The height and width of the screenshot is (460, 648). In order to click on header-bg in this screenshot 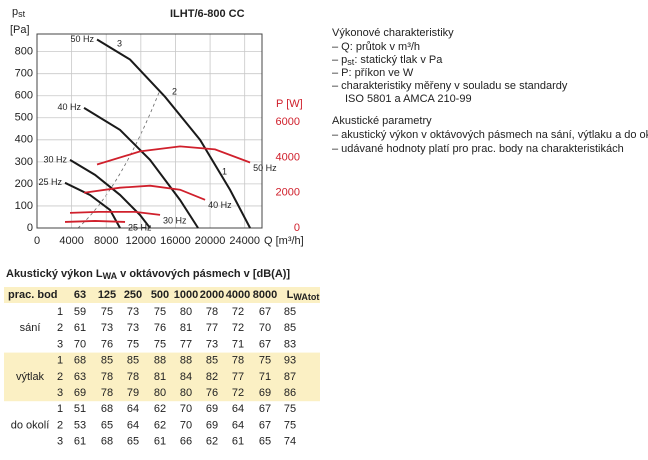, I will do `click(162, 295)`.